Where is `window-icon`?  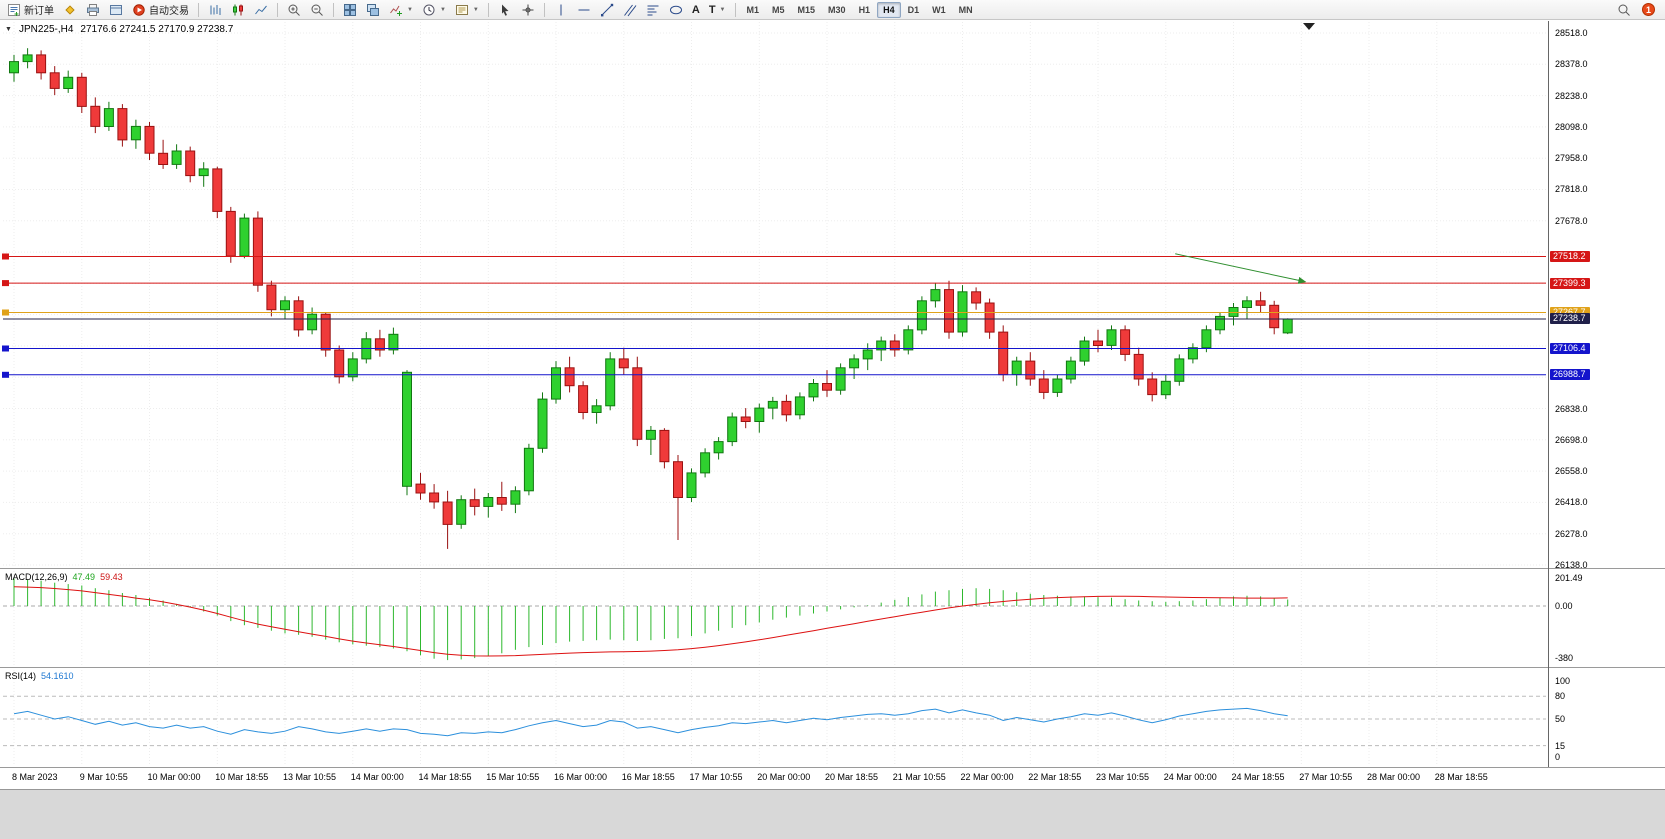
window-icon is located at coordinates (116, 9).